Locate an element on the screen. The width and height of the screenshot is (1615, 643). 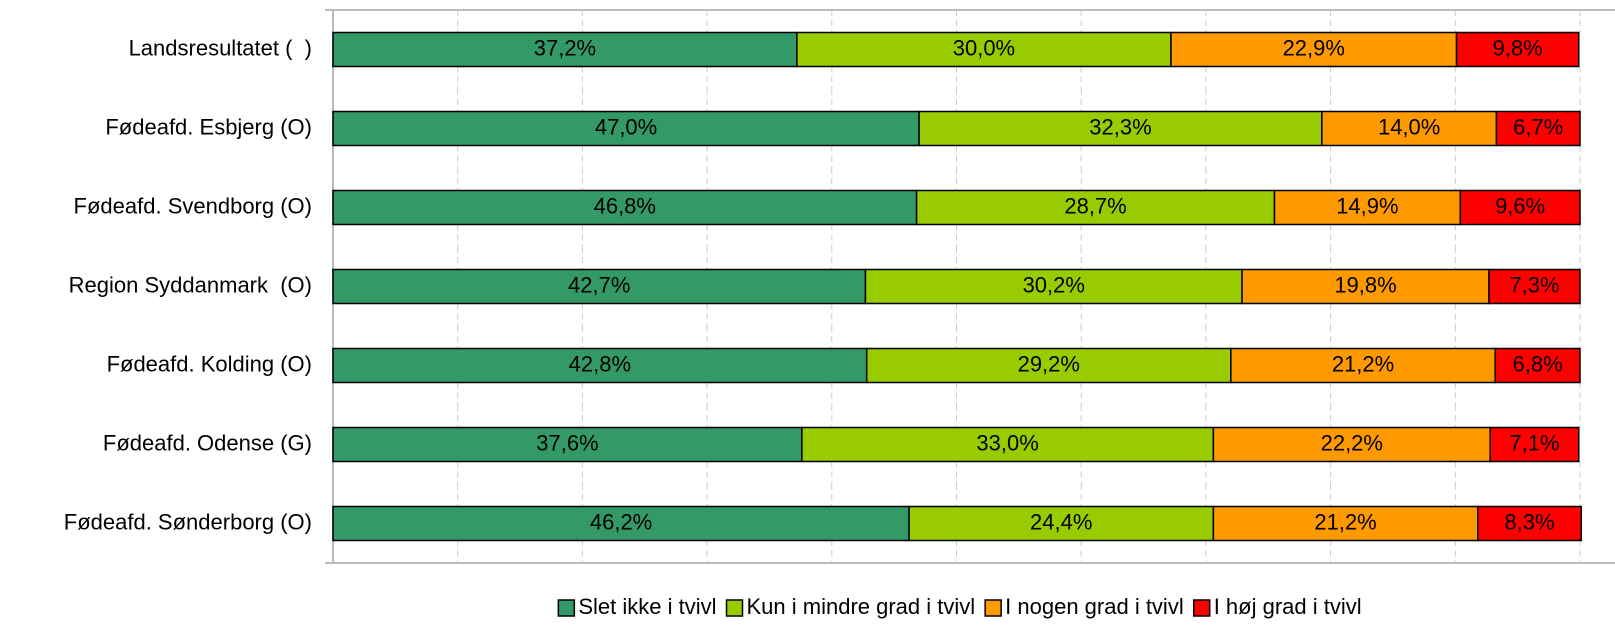
value-label: 42,7% is located at coordinates (599, 284).